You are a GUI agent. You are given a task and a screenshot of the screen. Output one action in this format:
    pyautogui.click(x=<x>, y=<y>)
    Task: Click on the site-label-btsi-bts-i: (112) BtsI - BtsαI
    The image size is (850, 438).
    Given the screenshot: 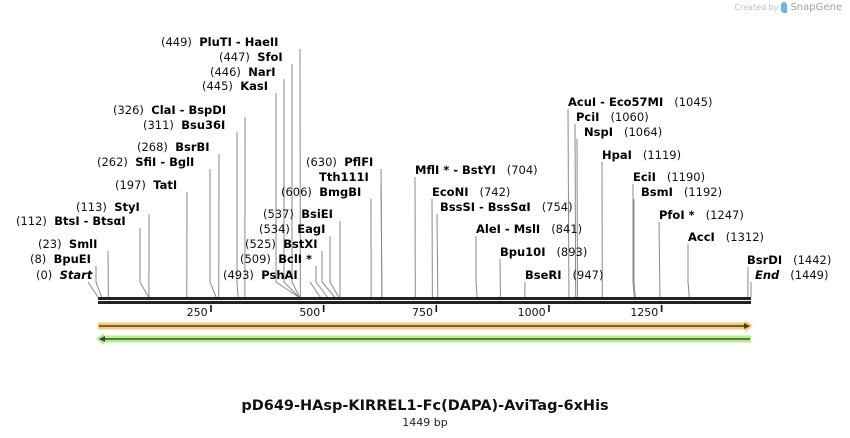 What is the action you would take?
    pyautogui.click(x=71, y=221)
    